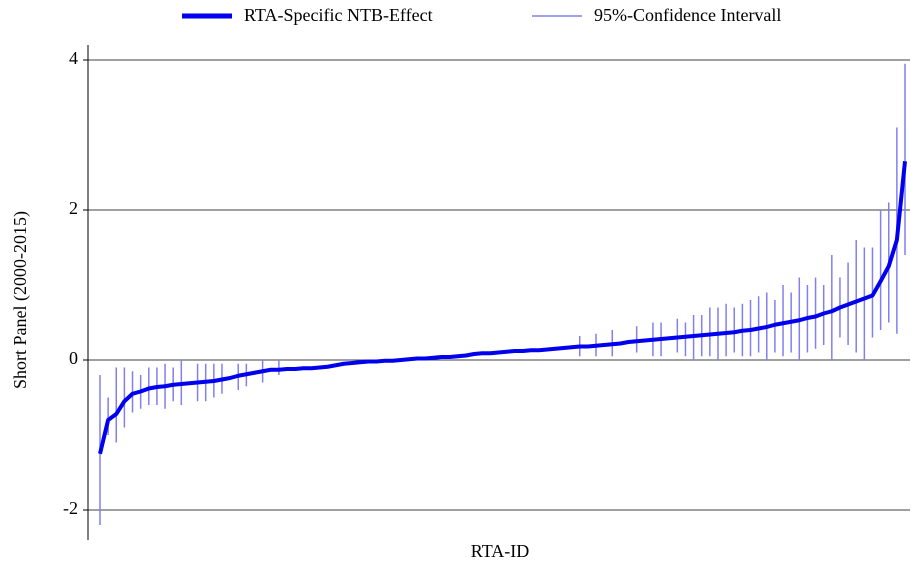  Describe the element at coordinates (70, 508) in the screenshot. I see `y-tick-label: -2` at that location.